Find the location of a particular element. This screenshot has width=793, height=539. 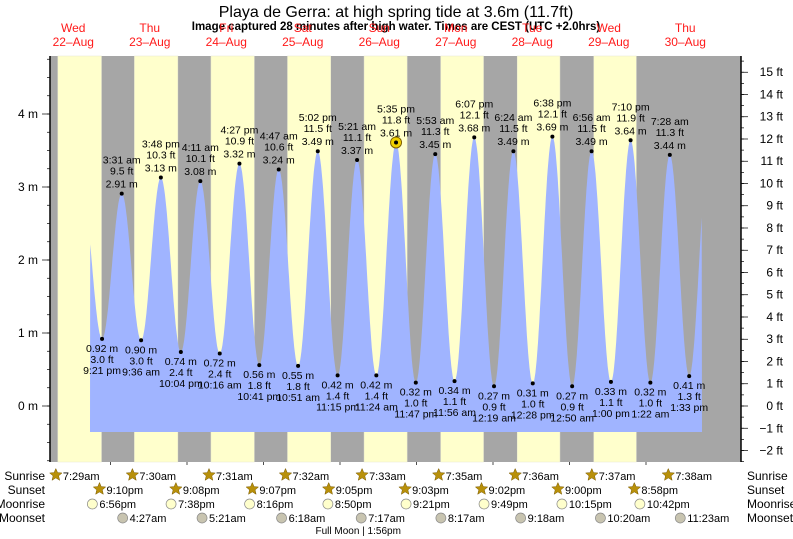

moonrise-time: 10:15pm is located at coordinates (590, 505).